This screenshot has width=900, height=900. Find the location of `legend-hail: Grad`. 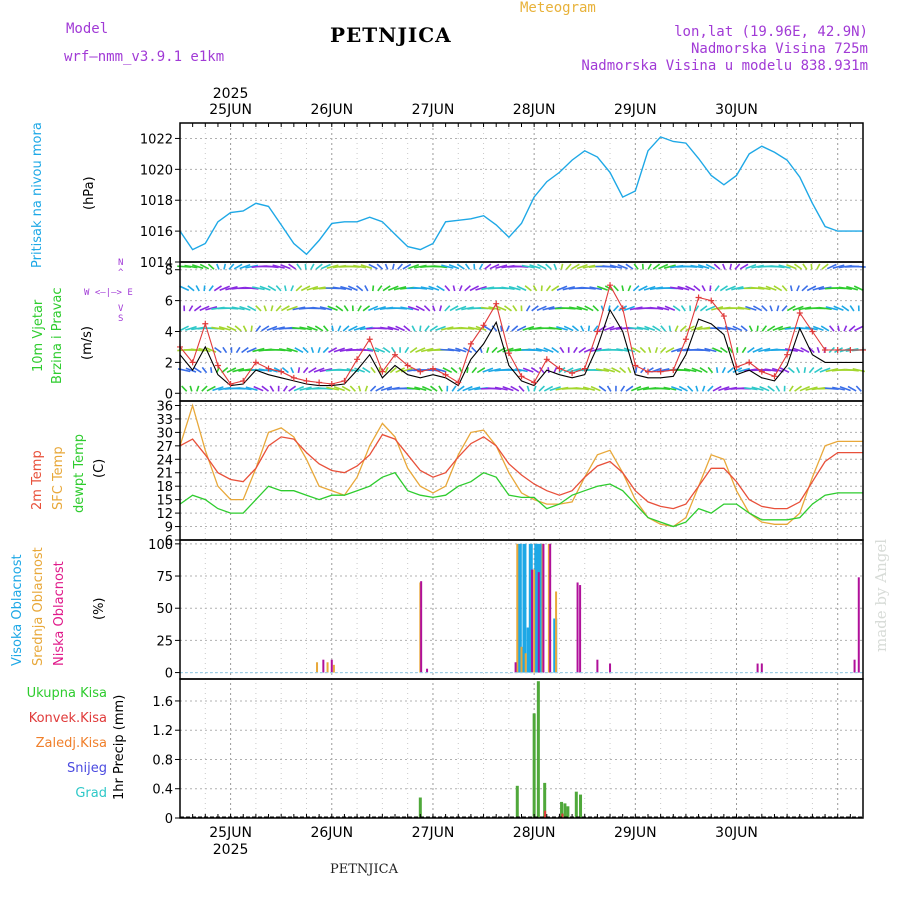

legend-hail: Grad is located at coordinates (91, 793).